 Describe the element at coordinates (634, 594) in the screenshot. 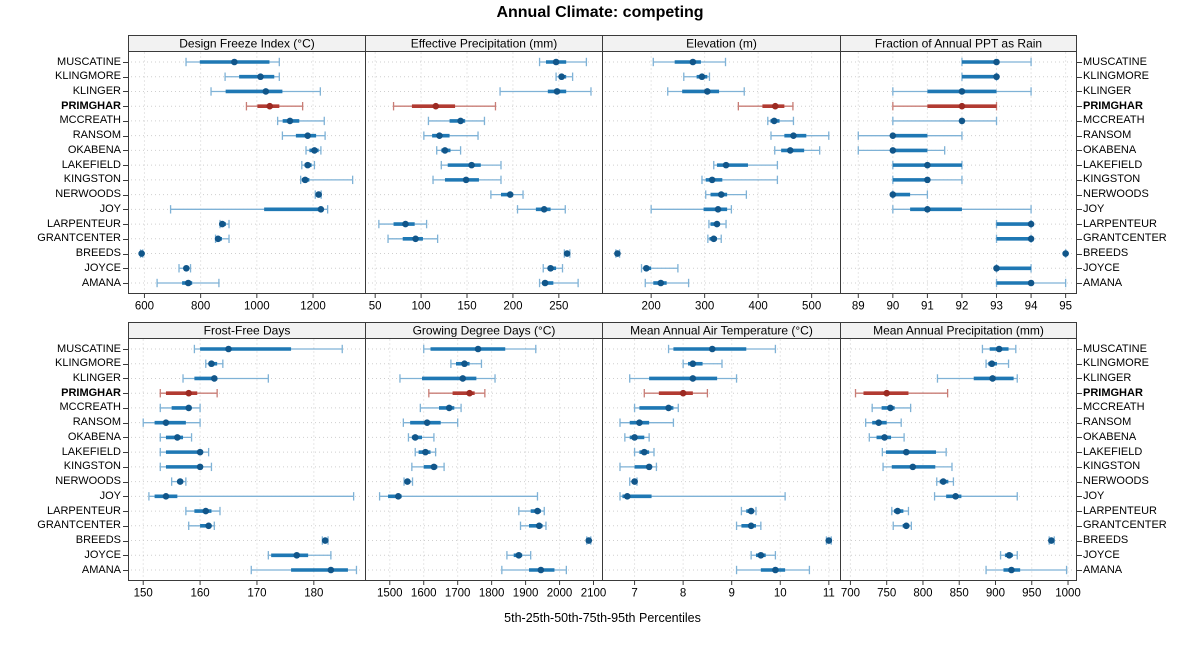

I see `x-tick-label: 7` at that location.